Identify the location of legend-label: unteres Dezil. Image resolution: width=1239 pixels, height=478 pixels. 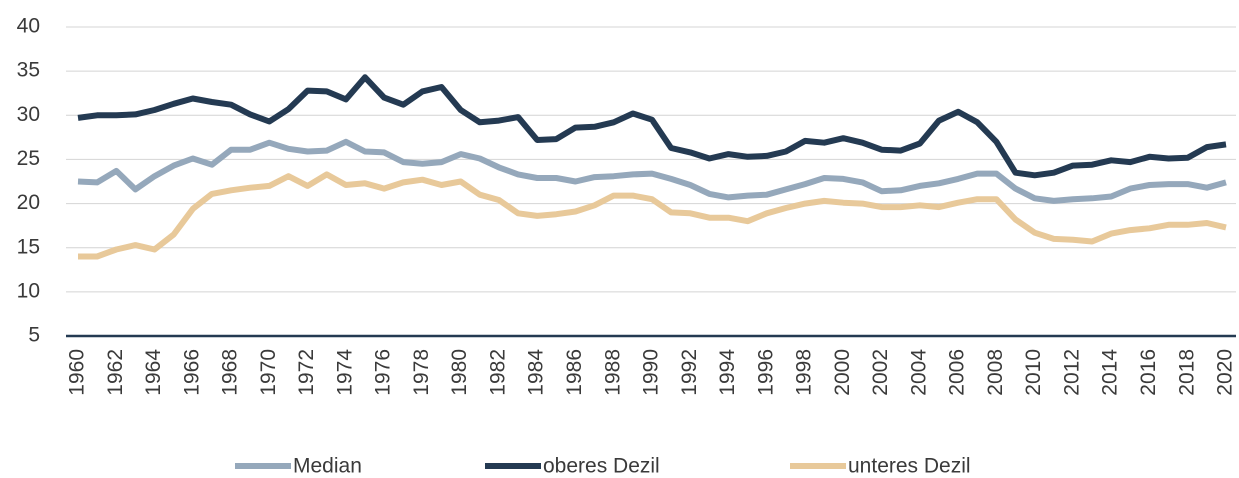
(909, 466).